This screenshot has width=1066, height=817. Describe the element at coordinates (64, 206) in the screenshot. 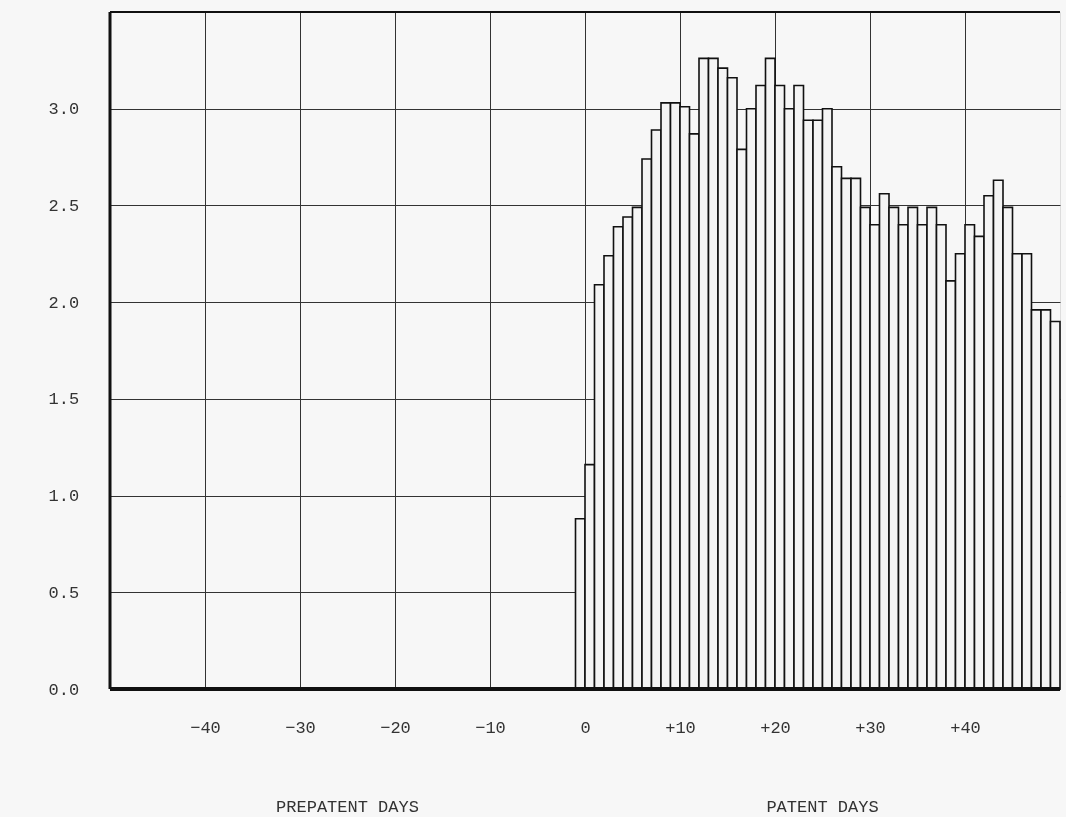

I see `y-tick-label: 2.5` at that location.